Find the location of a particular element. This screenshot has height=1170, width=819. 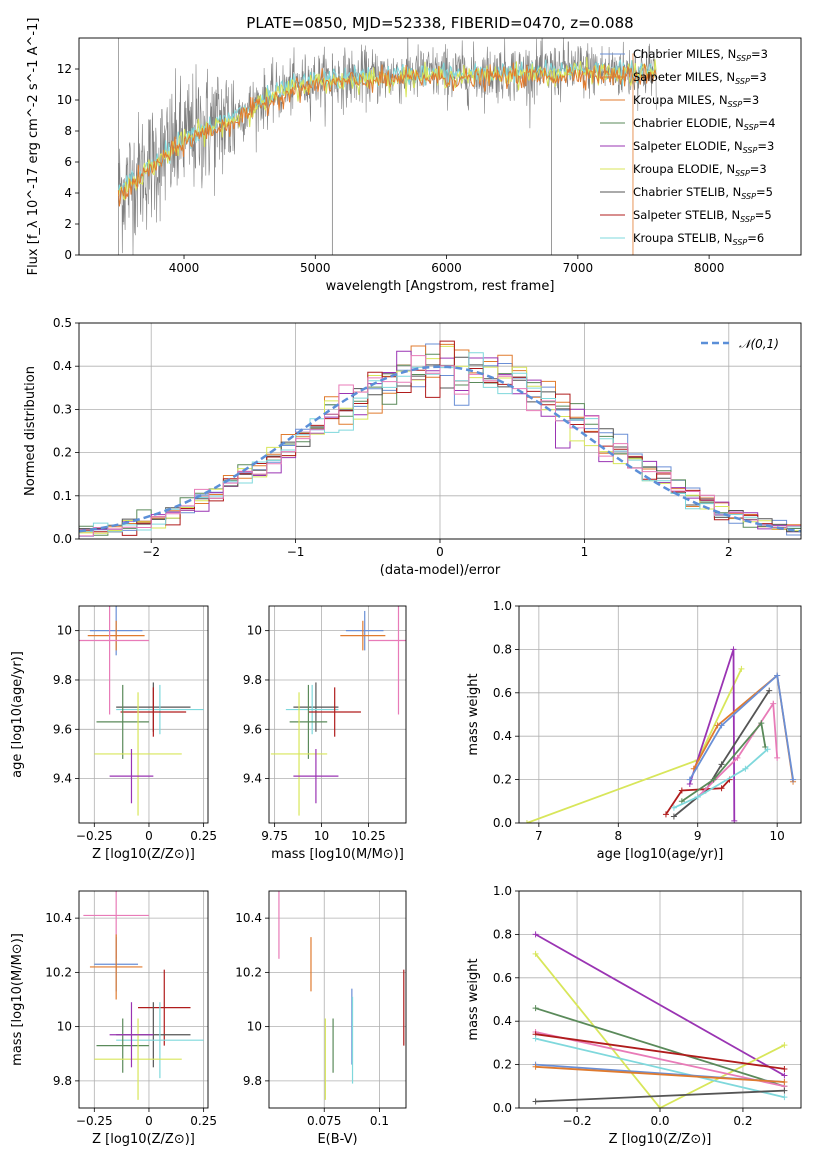

legend-entry: Kroupa STELIB, NSSP=6 is located at coordinates (698, 239).